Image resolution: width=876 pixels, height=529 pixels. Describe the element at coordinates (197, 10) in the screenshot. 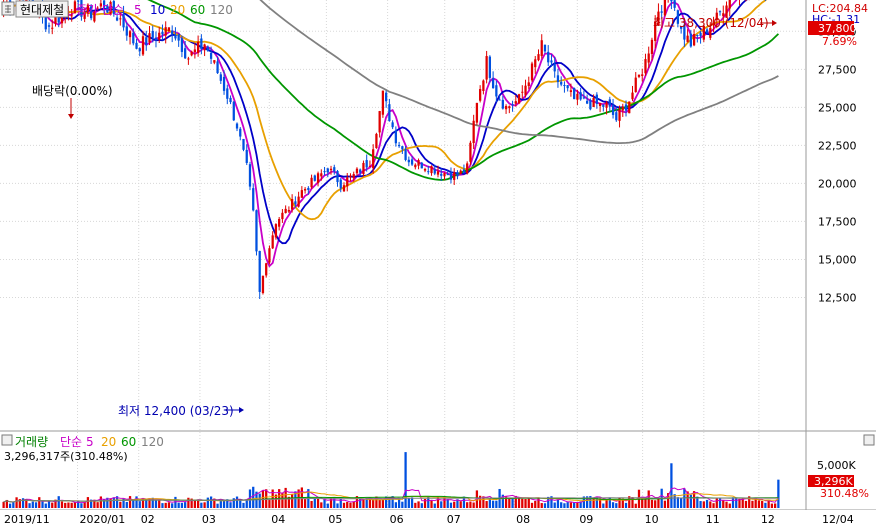

I see `ma-period-60: 60` at that location.